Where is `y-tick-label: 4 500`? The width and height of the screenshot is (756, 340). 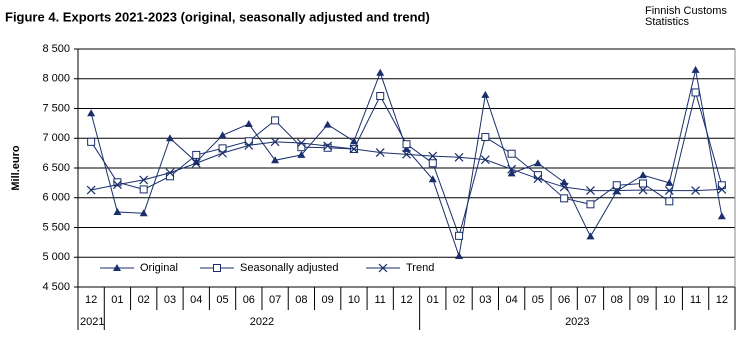
y-tick-label: 4 500 is located at coordinates (56, 287).